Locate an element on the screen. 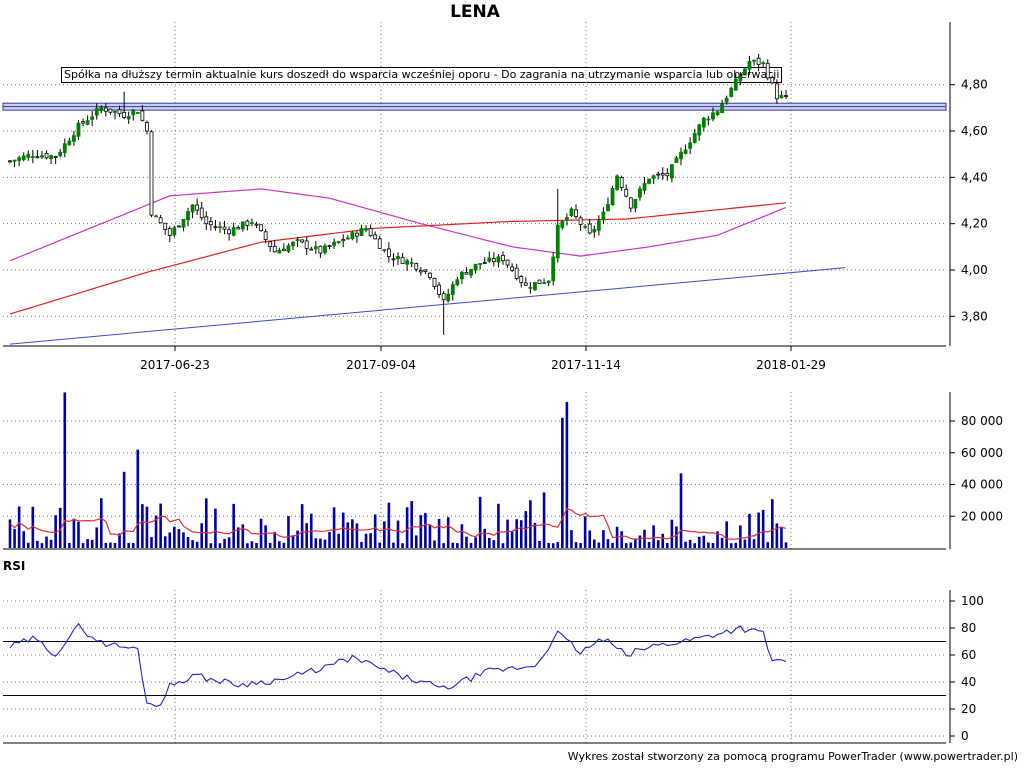 The height and width of the screenshot is (768, 1024). rsi-y-tick-label: 0 is located at coordinates (965, 736).